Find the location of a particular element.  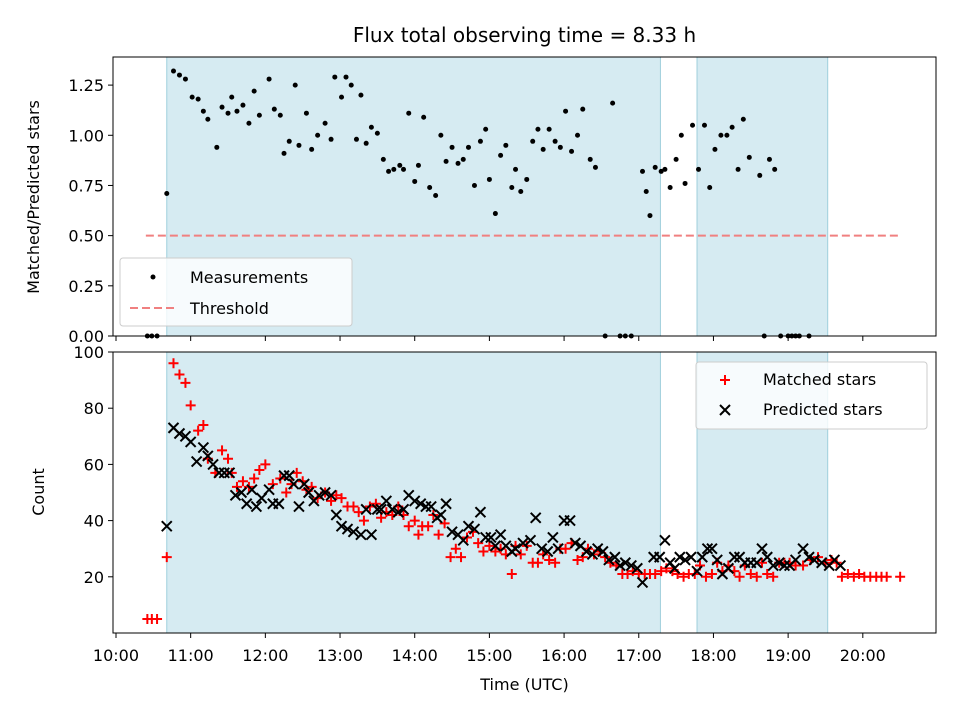

chart-title: Flux total observing time = 8.33 h is located at coordinates (524, 35).